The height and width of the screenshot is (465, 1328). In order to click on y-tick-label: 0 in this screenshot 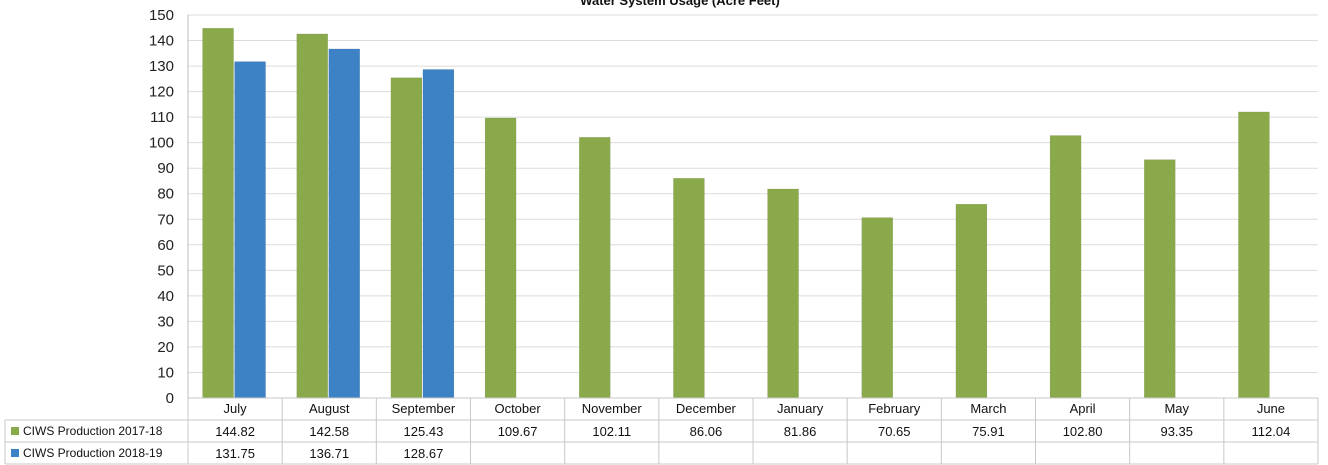, I will do `click(170, 398)`.